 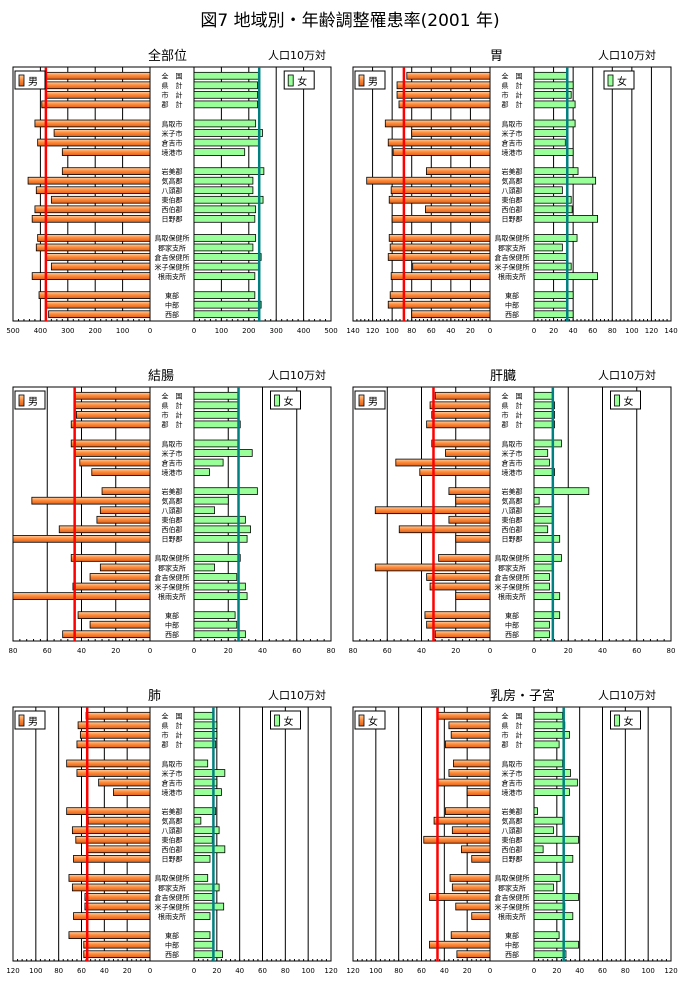 What do you see at coordinates (81, 651) in the screenshot?
I see `tick-label: 40` at bounding box center [81, 651].